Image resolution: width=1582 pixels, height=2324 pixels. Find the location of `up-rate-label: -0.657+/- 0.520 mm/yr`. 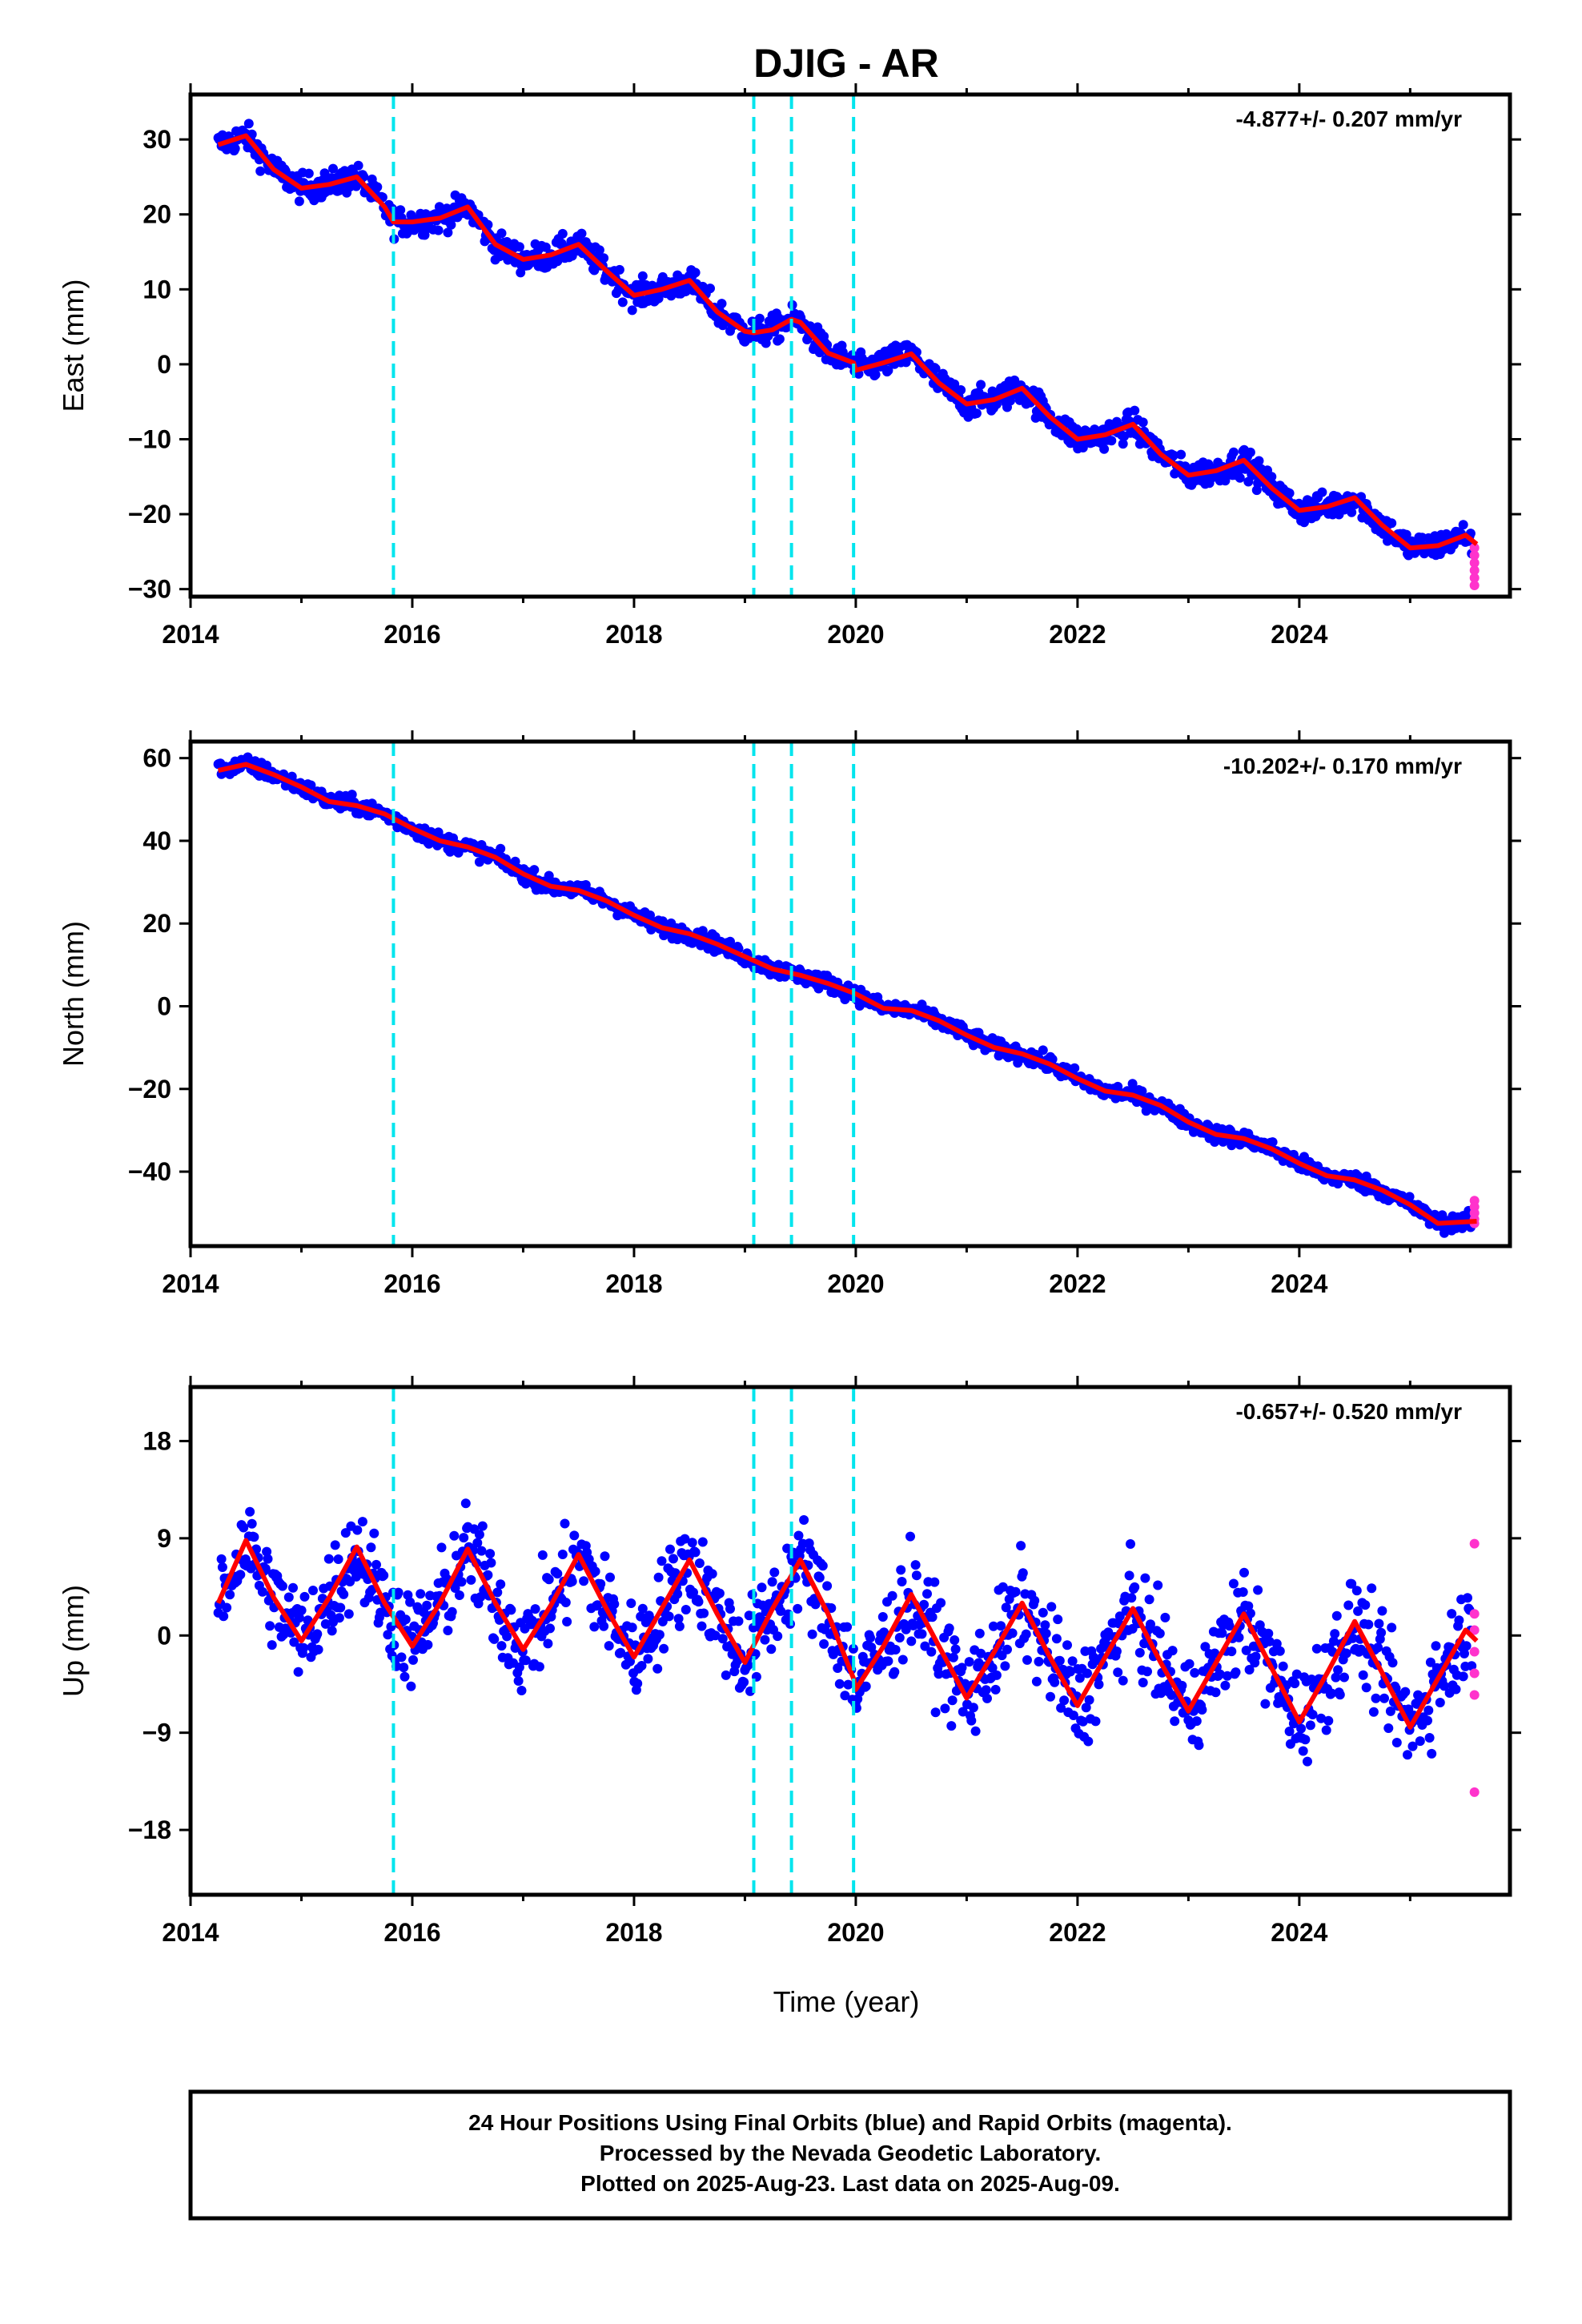

up-rate-label: -0.657+/- 0.520 mm/yr is located at coordinates (1349, 1411).